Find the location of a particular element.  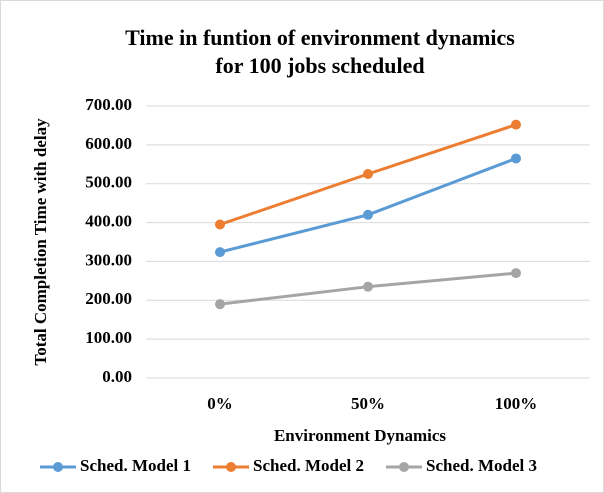

y-tick-label: 0.00 is located at coordinates (117, 376).